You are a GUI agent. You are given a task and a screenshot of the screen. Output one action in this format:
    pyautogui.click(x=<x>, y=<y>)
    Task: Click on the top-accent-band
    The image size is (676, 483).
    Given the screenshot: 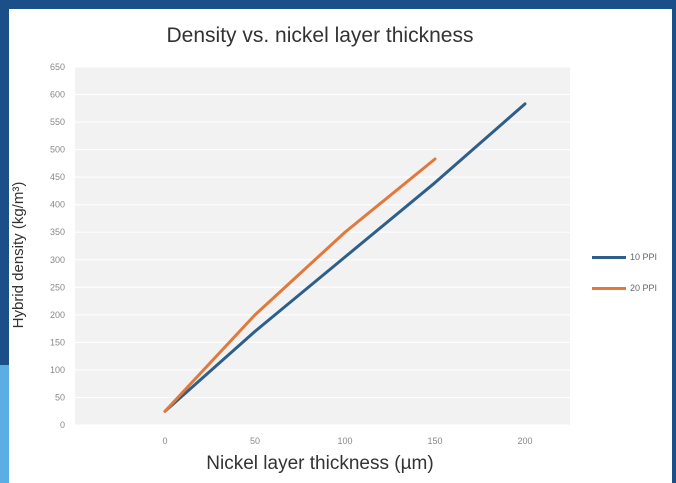 What is the action you would take?
    pyautogui.click(x=338, y=4)
    